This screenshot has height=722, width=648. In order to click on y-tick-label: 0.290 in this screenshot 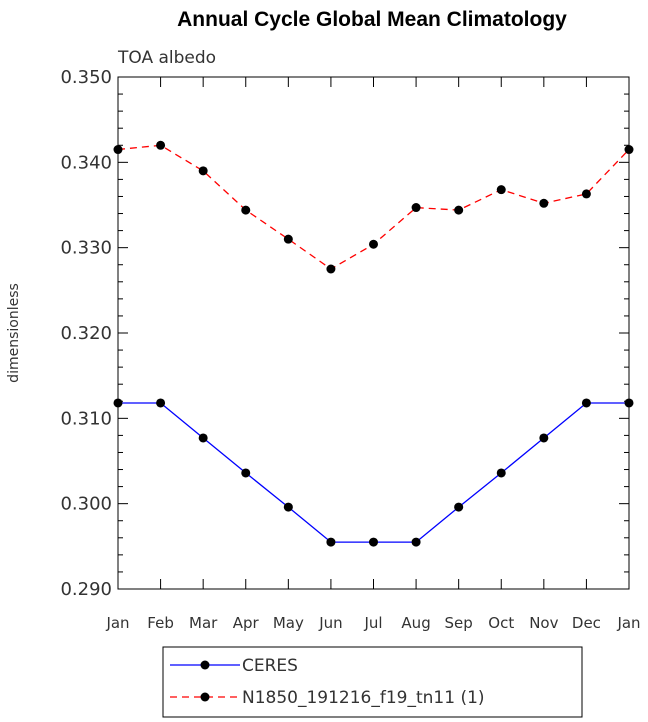, I will do `click(86, 589)`.